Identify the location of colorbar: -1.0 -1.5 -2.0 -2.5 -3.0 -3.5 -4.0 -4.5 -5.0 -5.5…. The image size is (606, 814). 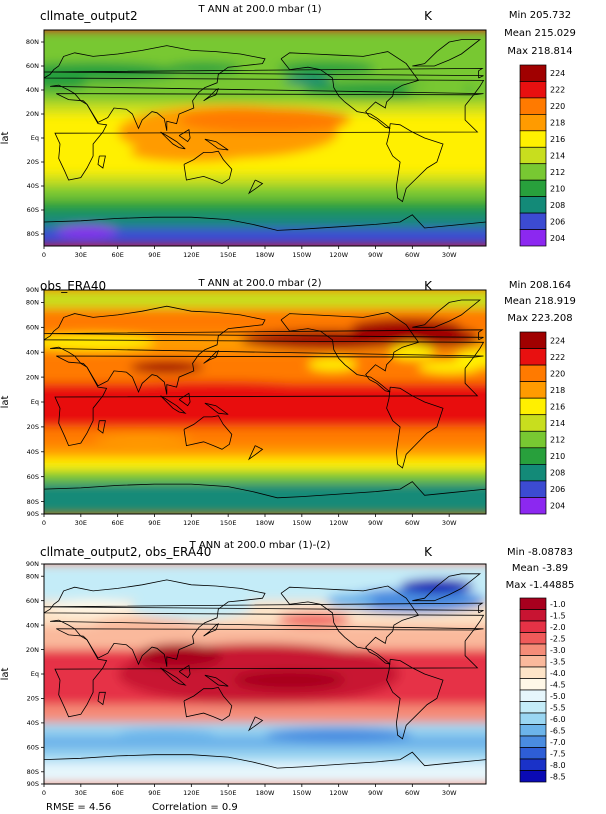
(542, 690).